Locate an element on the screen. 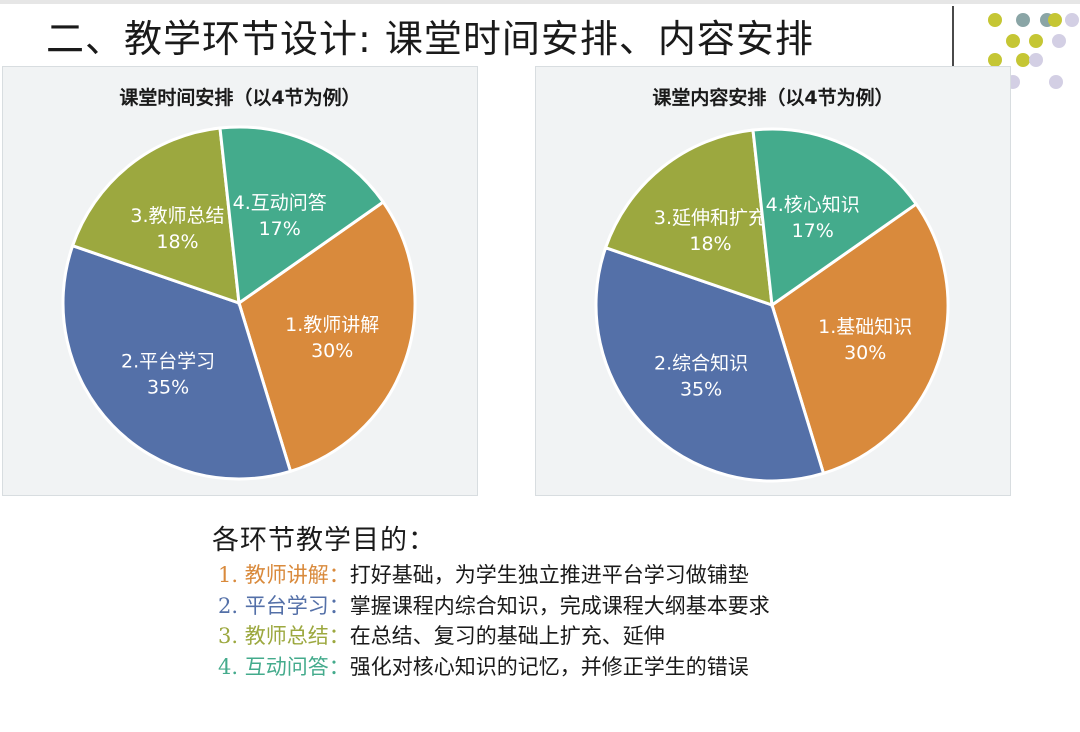 This screenshot has height=732, width=1080. time-chart-title: 课堂时间安排（以4节为例） is located at coordinates (240, 98).